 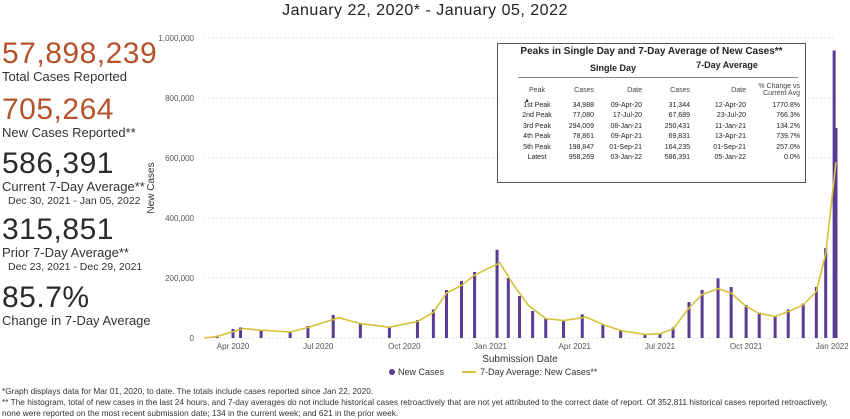 What do you see at coordinates (74, 201) in the screenshot?
I see `current-avg-range: Dec 30, 2021 - Jan 05, 2022` at bounding box center [74, 201].